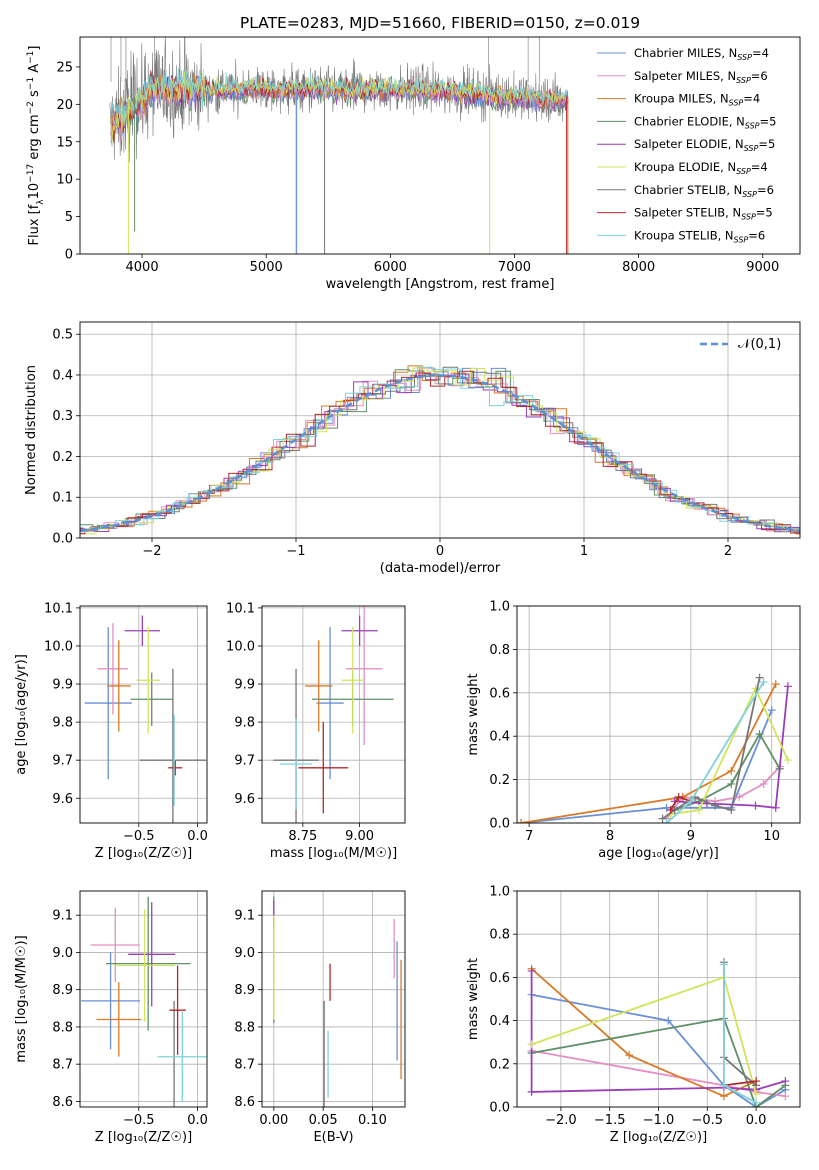 This screenshot has height=1170, width=819. Describe the element at coordinates (34, 191) in the screenshot. I see `spectrum-ylabel-part: 10` at that location.